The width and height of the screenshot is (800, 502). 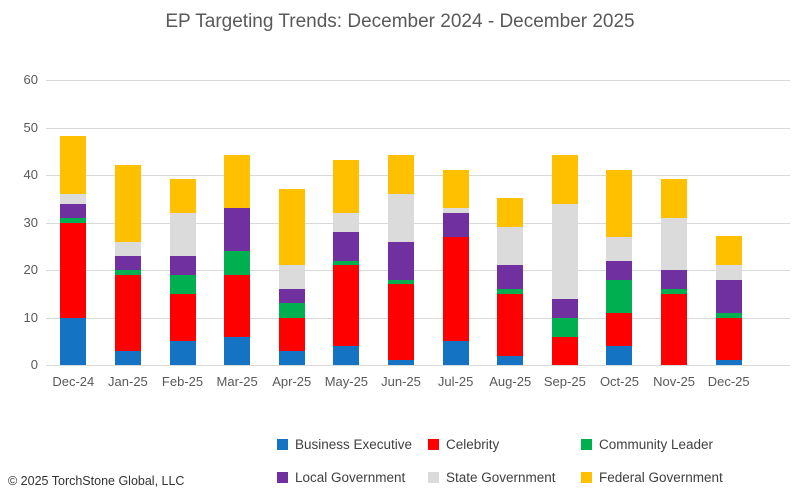 What do you see at coordinates (237, 381) in the screenshot?
I see `x-tick-label: Mar-25` at bounding box center [237, 381].